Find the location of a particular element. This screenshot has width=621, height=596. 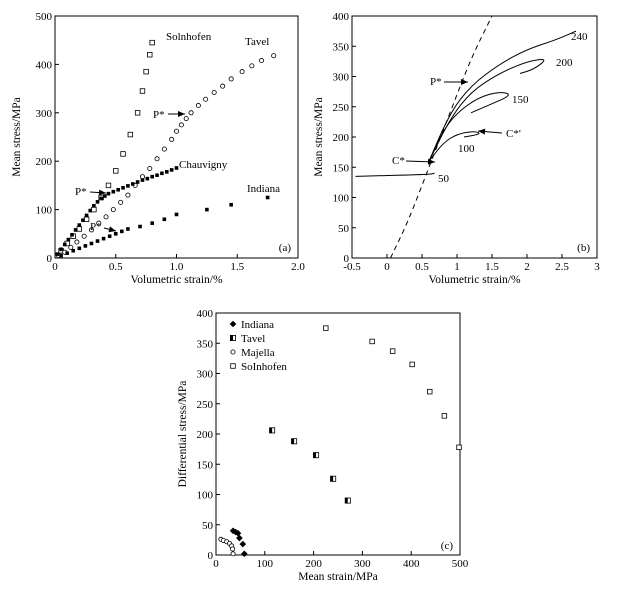

y-tick-label: 300 is located at coordinates (341, 78).